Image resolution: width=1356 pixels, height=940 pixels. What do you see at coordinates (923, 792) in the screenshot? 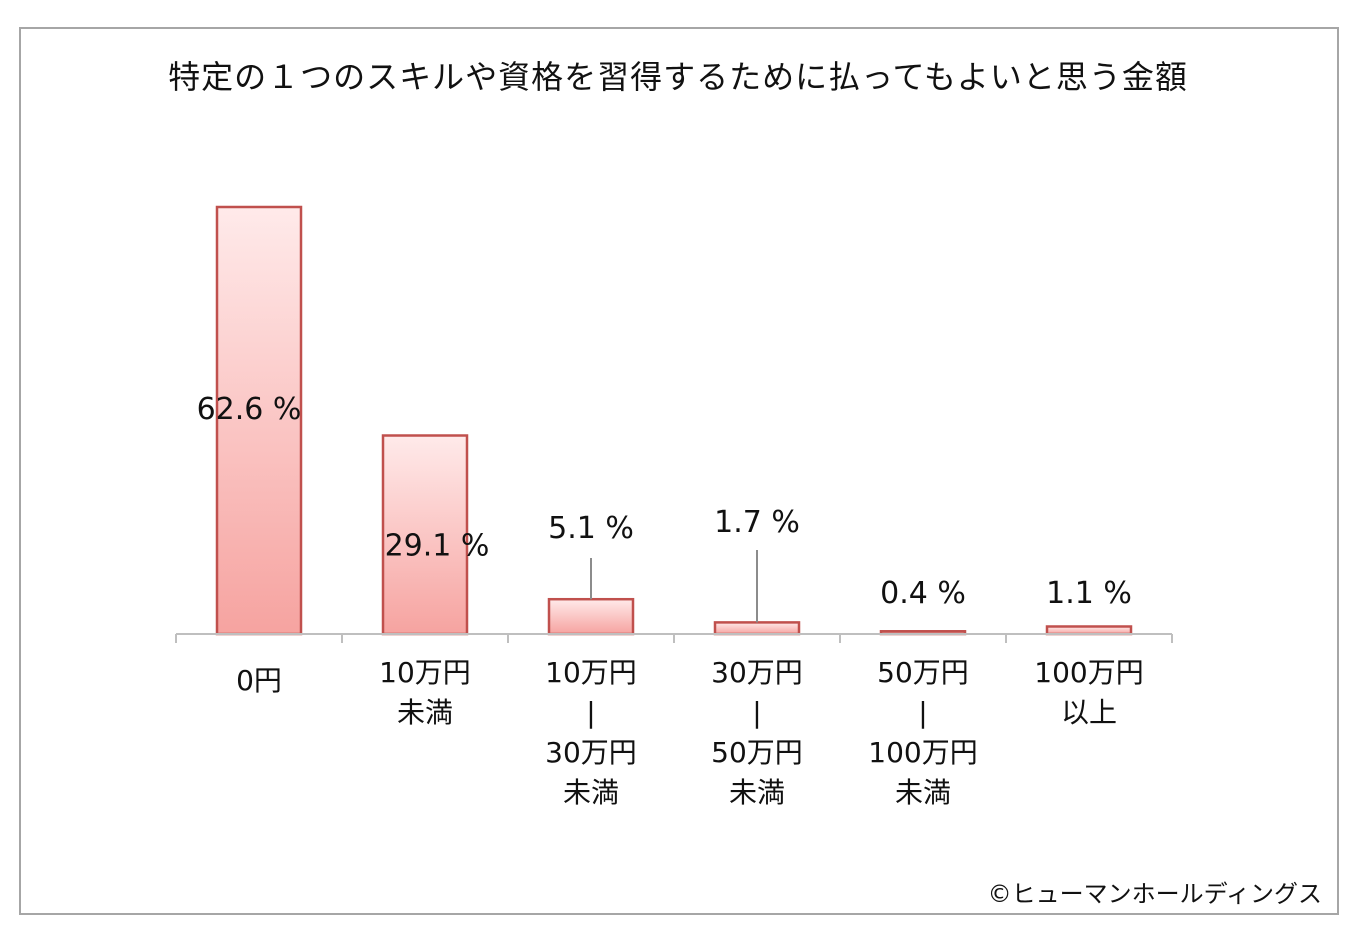
I see `category-label-4-3: 未満` at bounding box center [923, 792].